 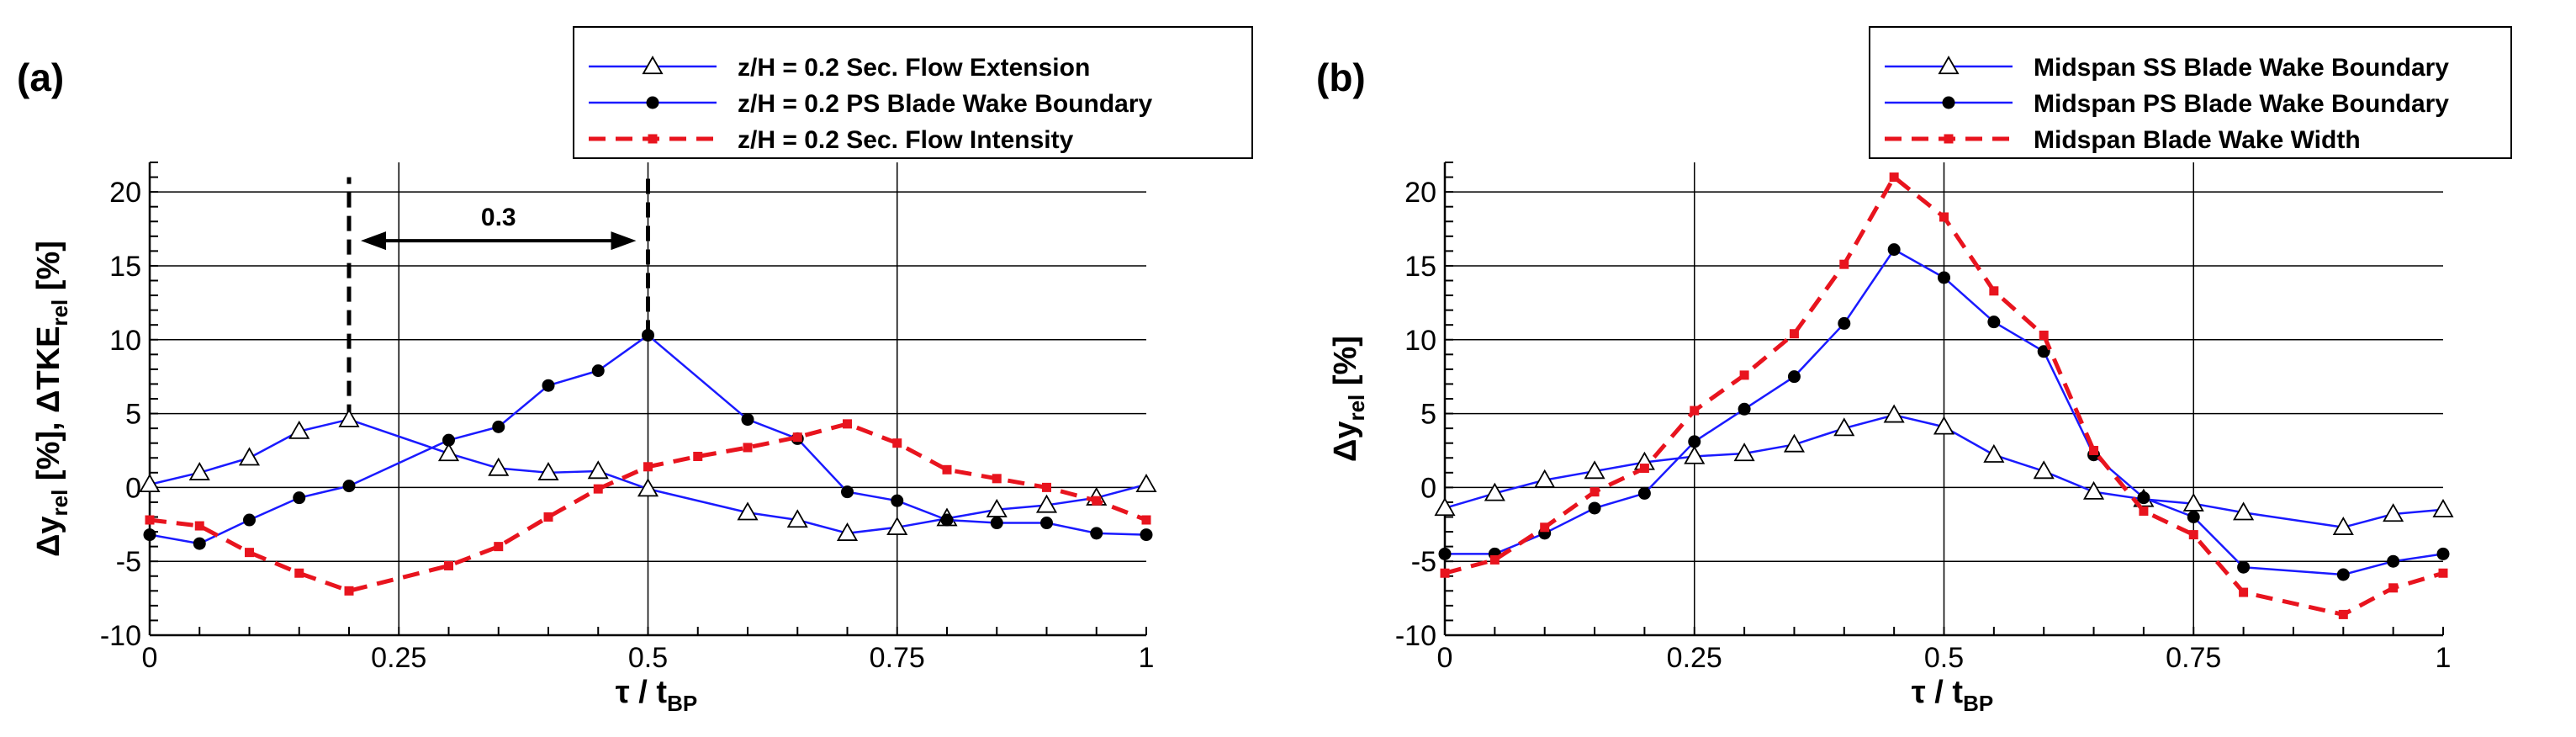 What do you see at coordinates (2197, 140) in the screenshot?
I see `legend-entry: Midspan Blade Wake Width` at bounding box center [2197, 140].